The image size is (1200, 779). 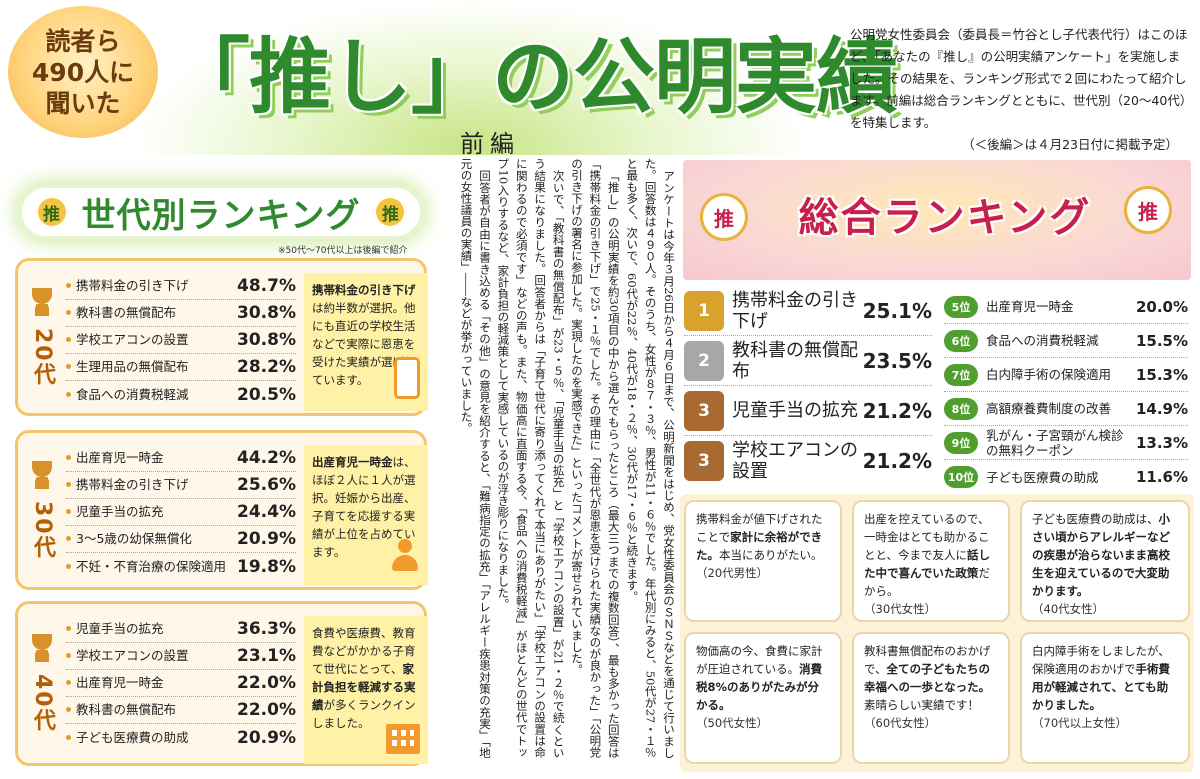 What do you see at coordinates (266, 710) in the screenshot?
I see `rank-pct: 22.0%` at bounding box center [266, 710].